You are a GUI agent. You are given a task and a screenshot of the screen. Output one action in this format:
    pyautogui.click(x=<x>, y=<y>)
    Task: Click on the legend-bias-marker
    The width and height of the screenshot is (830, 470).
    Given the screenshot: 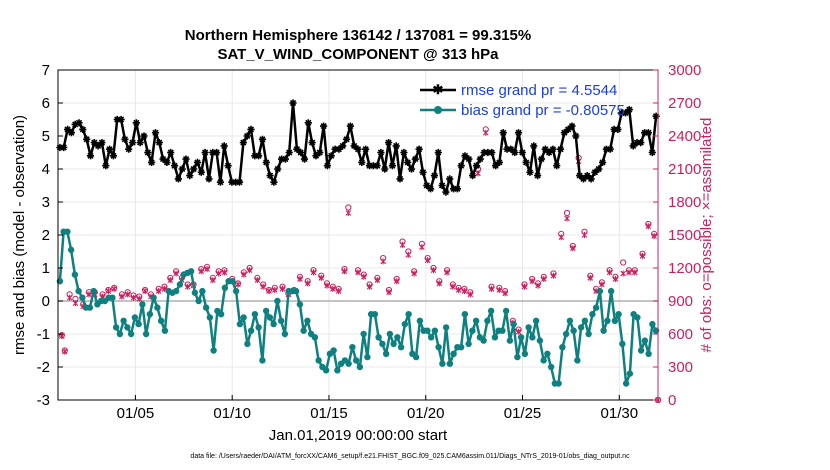 What is the action you would take?
    pyautogui.click(x=438, y=110)
    